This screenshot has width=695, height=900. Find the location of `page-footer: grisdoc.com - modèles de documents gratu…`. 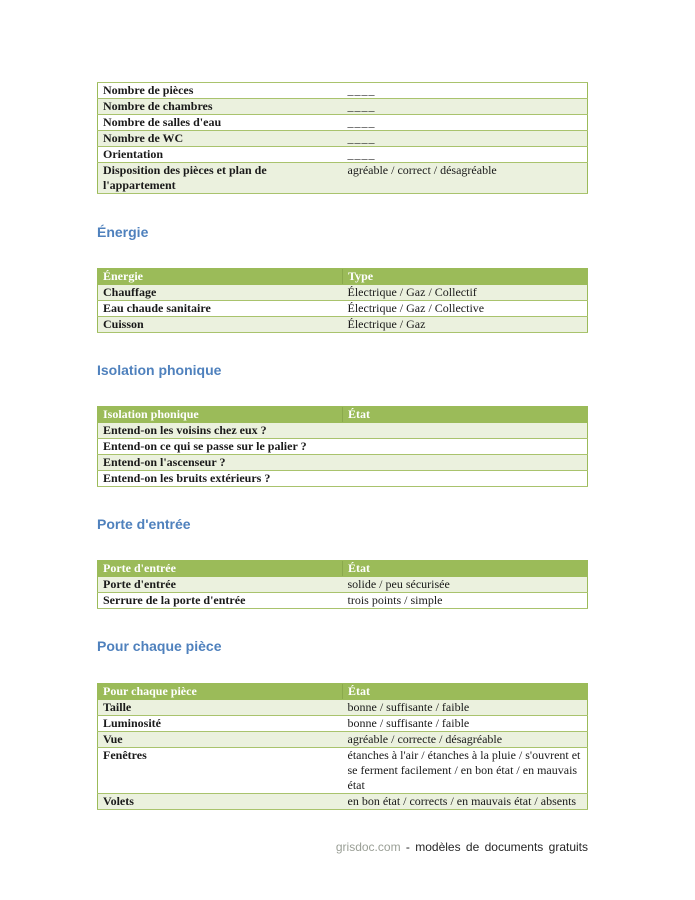

page-footer: grisdoc.com - modèles de documents gratu… is located at coordinates (342, 847).